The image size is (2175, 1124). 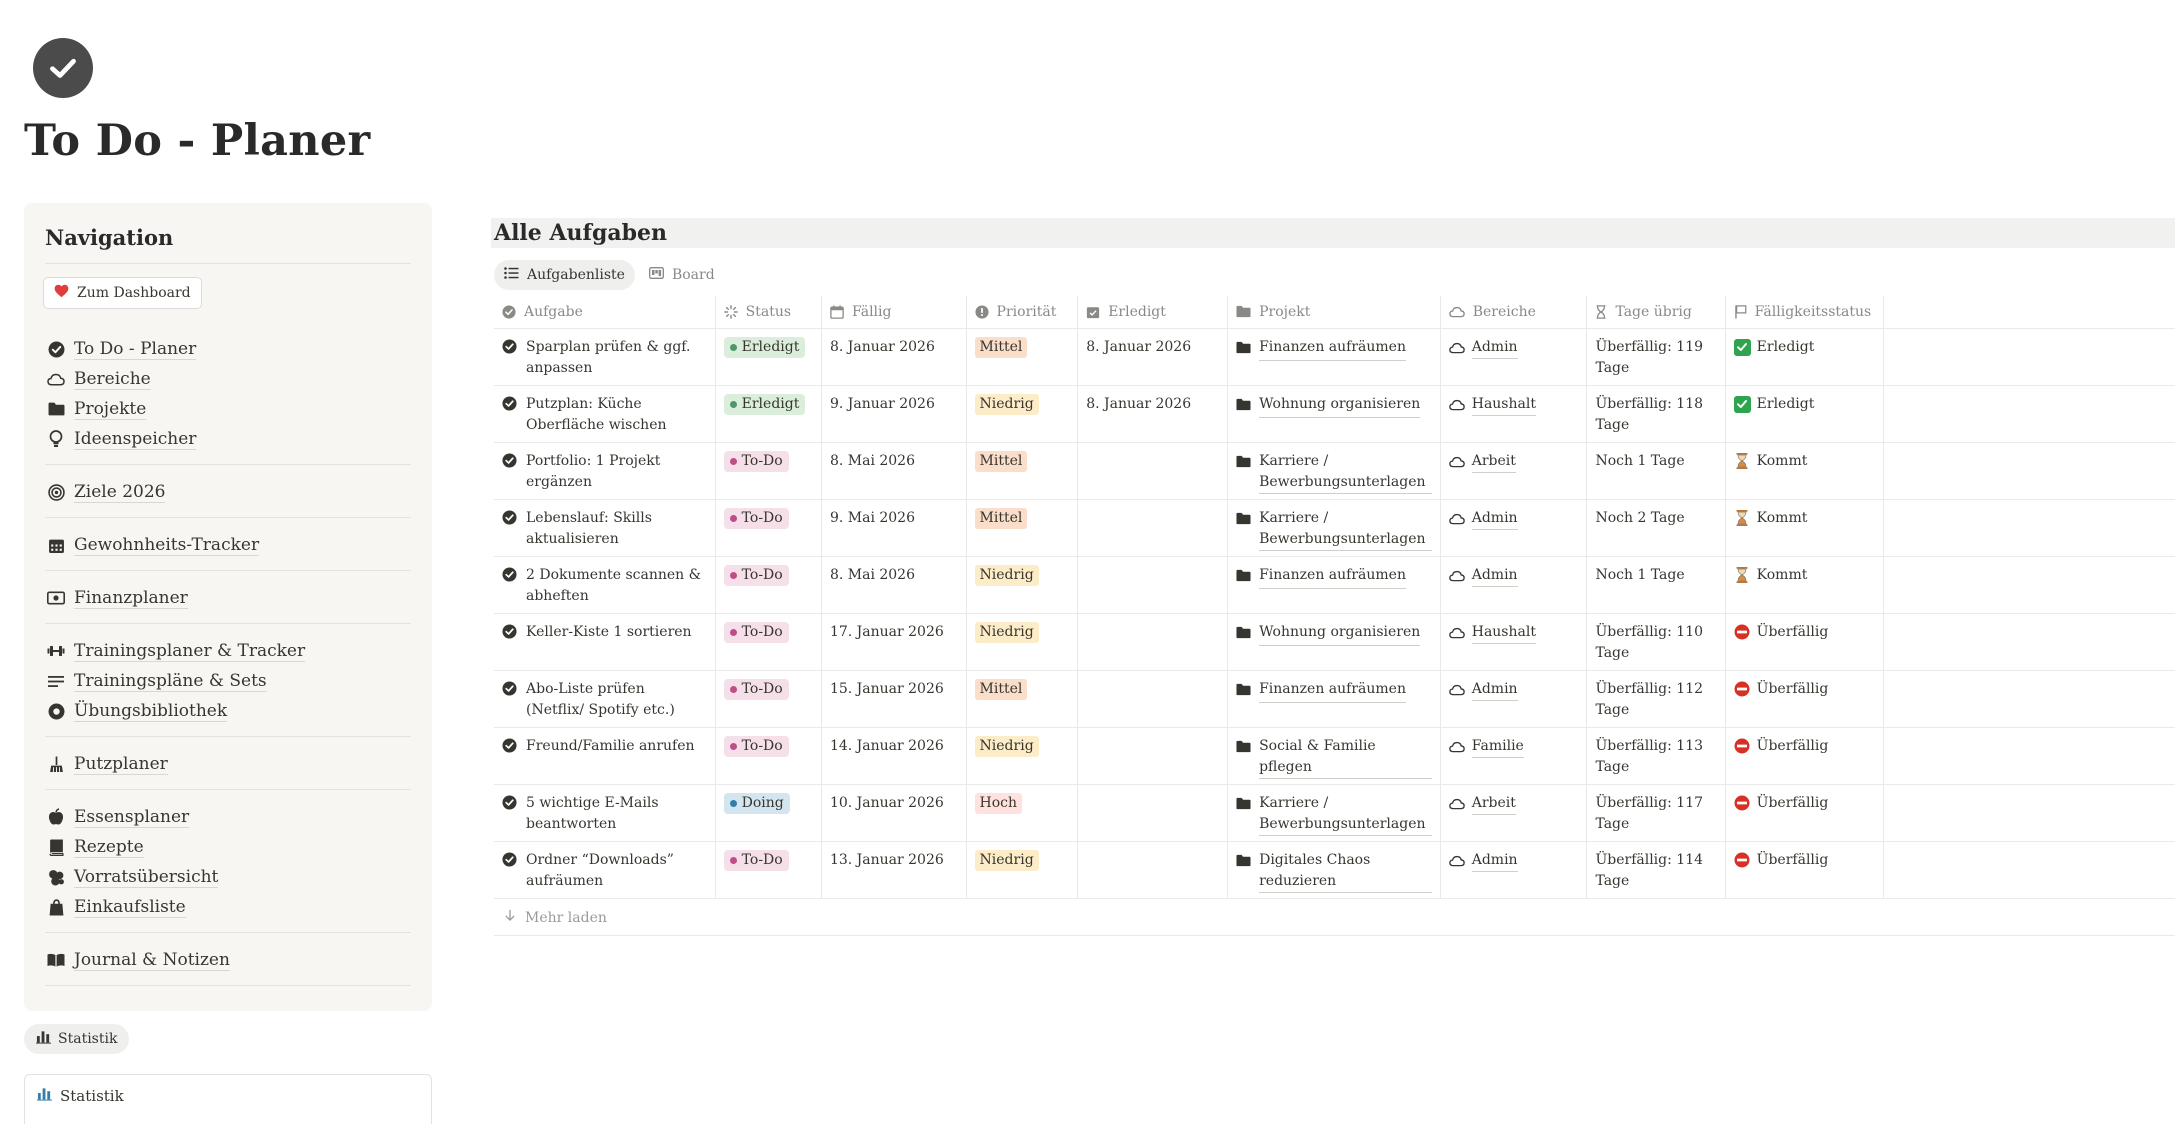 What do you see at coordinates (1656, 357) in the screenshot?
I see `cell-tage-uebrig: Überfällig: 119 Tage` at bounding box center [1656, 357].